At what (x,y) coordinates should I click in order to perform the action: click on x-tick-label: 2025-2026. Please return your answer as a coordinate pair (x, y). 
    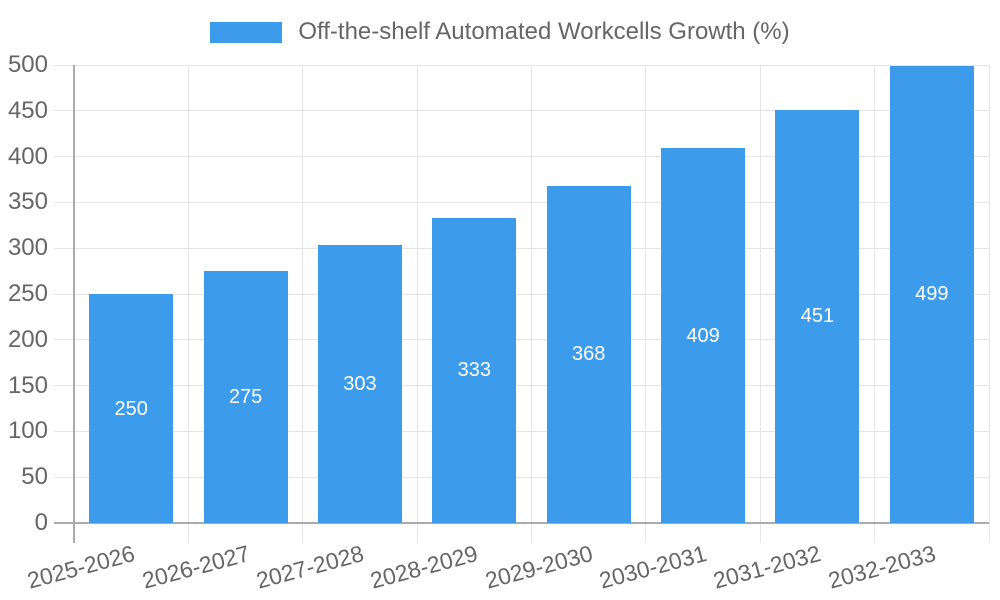
    Looking at the image, I should click on (81, 567).